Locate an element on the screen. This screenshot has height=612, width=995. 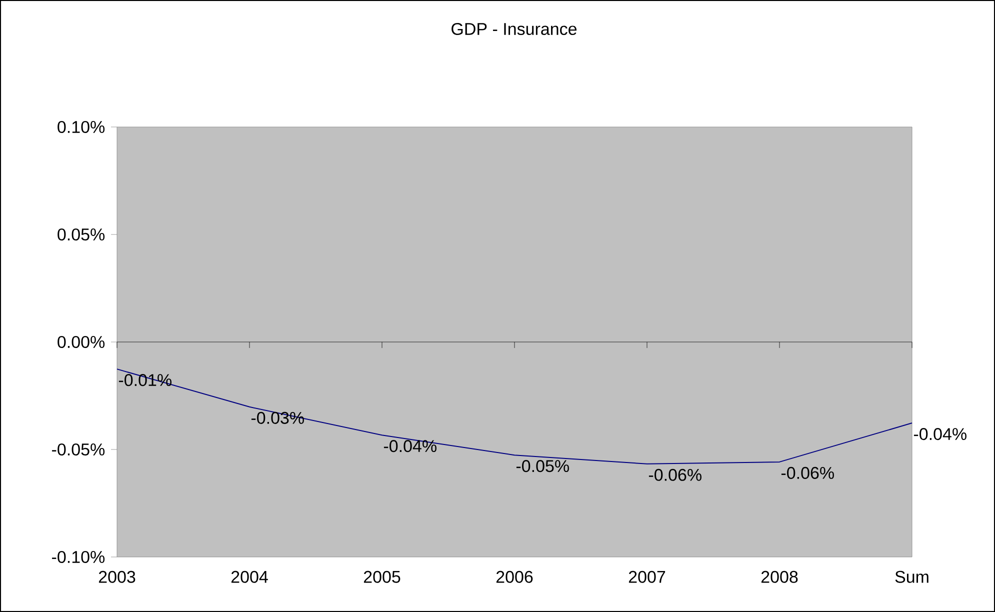
x-tick-label: 2003 is located at coordinates (117, 576).